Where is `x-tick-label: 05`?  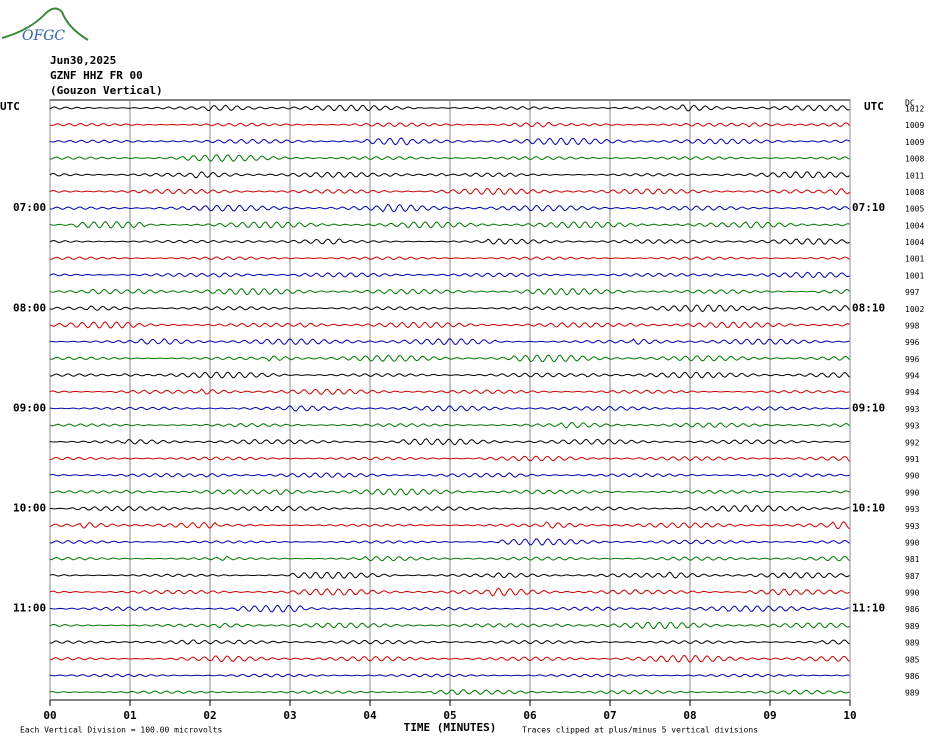 x-tick-label: 05 is located at coordinates (449, 715).